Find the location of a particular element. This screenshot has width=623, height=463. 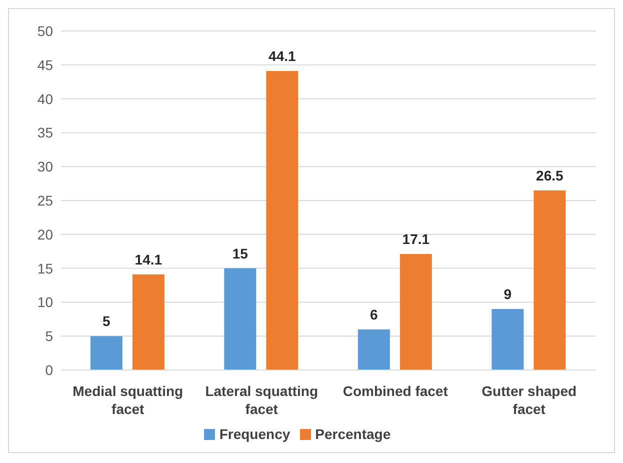

y-tick-label: 25 is located at coordinates (45, 200).